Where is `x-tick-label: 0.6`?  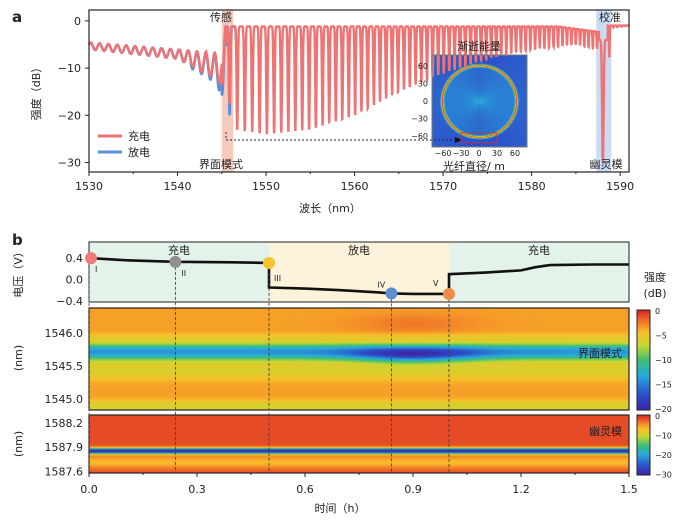
x-tick-label: 0.6 is located at coordinates (305, 489).